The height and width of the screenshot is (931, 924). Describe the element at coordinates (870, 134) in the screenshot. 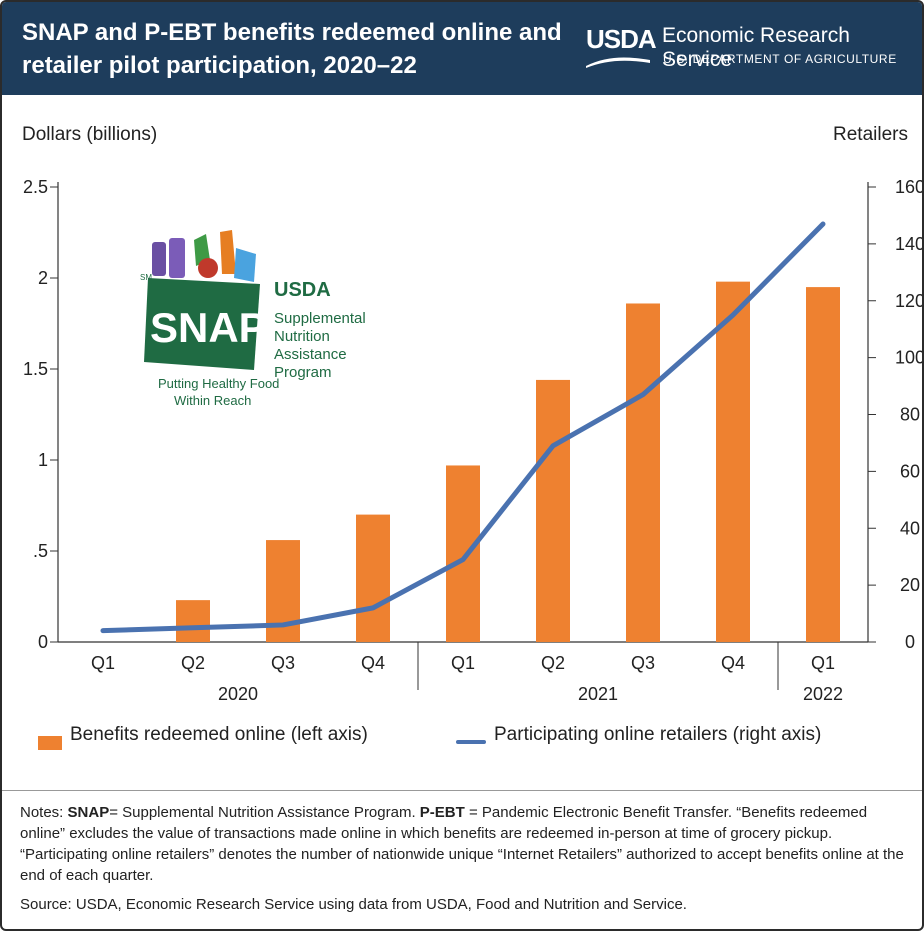

I see `right-axis-title: Retailers` at that location.